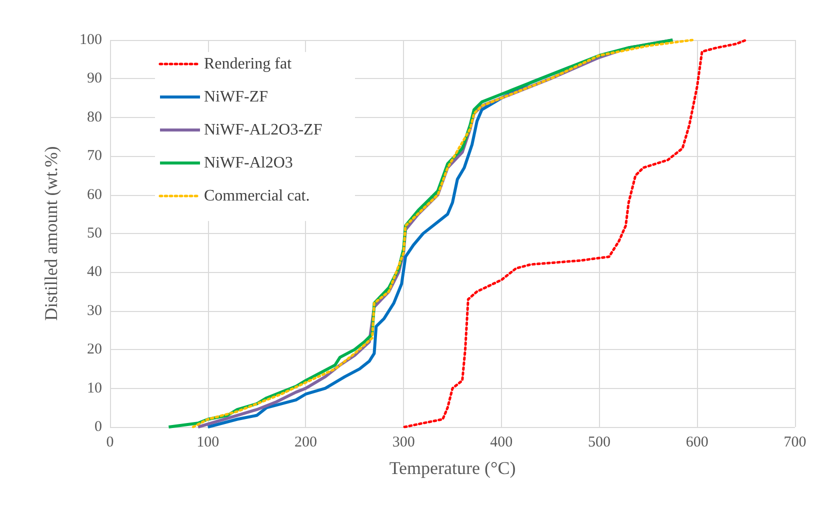 Image resolution: width=836 pixels, height=508 pixels. Describe the element at coordinates (94, 78) in the screenshot. I see `y-tick-label: 90` at that location.